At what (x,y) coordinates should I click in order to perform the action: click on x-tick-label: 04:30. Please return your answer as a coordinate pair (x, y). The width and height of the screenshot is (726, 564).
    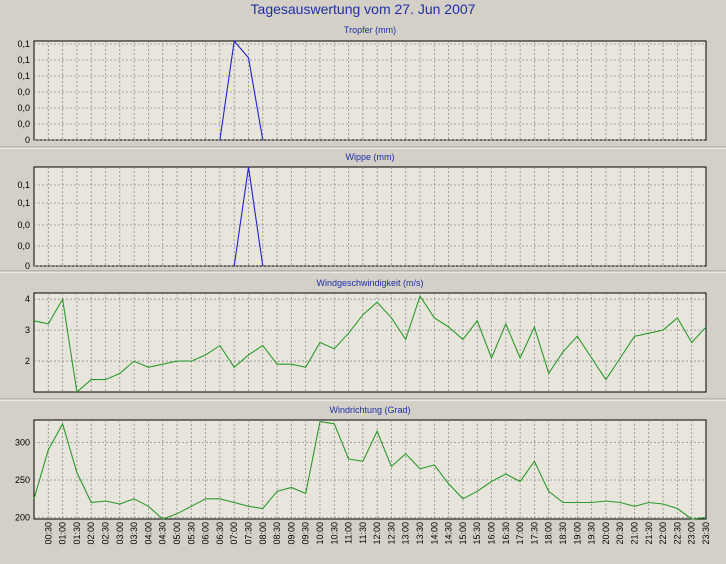
    Looking at the image, I should click on (163, 533).